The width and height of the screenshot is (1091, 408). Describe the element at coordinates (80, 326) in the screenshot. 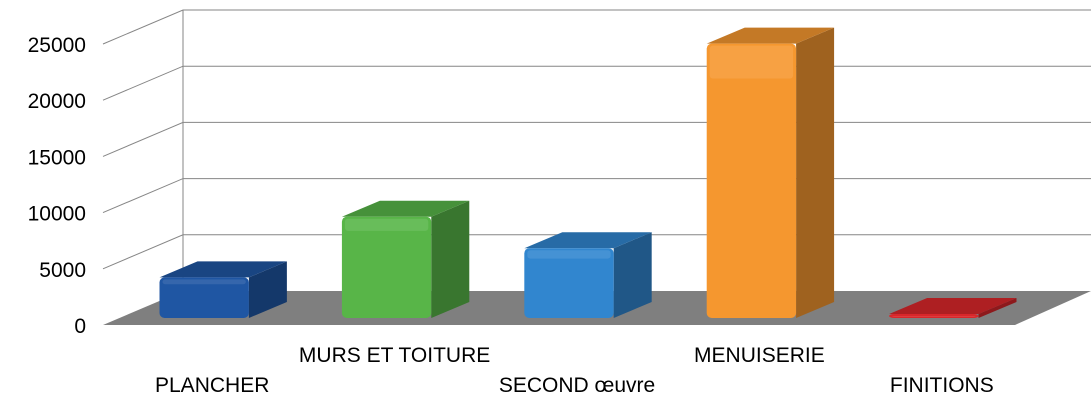

I see `y-tick-label: 0` at that location.